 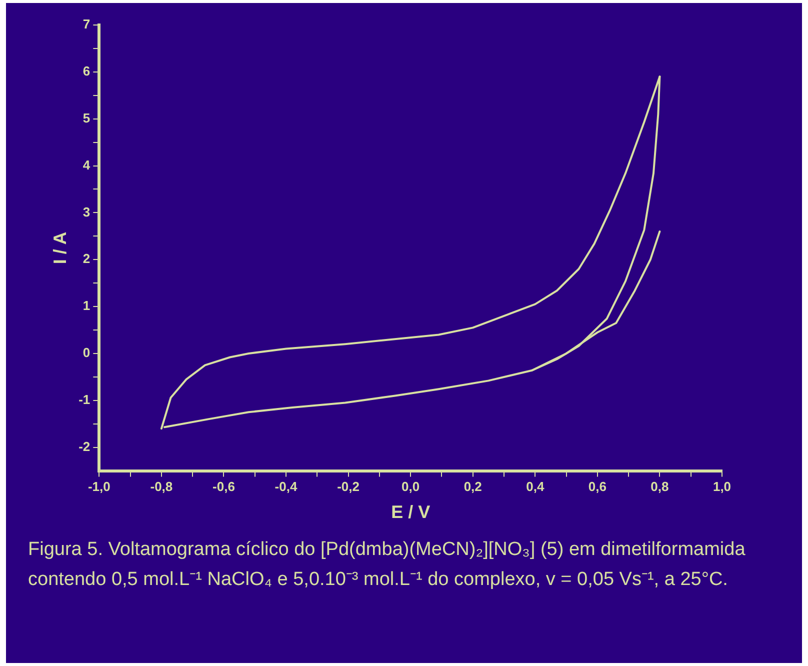 What do you see at coordinates (99, 486) in the screenshot?
I see `x-tick-label: -1,0` at bounding box center [99, 486].